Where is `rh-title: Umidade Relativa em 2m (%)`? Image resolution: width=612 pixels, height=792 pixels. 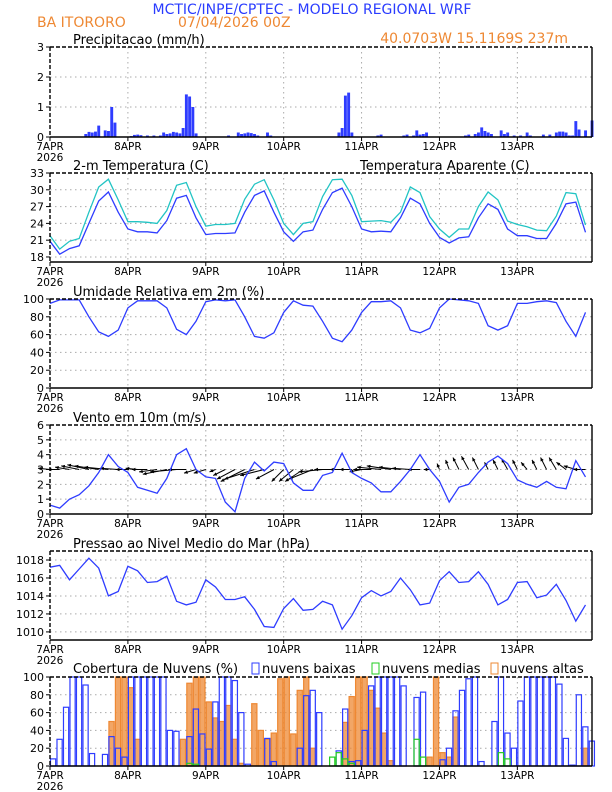 rh-title: Umidade Relativa em 2m (%) is located at coordinates (168, 292).